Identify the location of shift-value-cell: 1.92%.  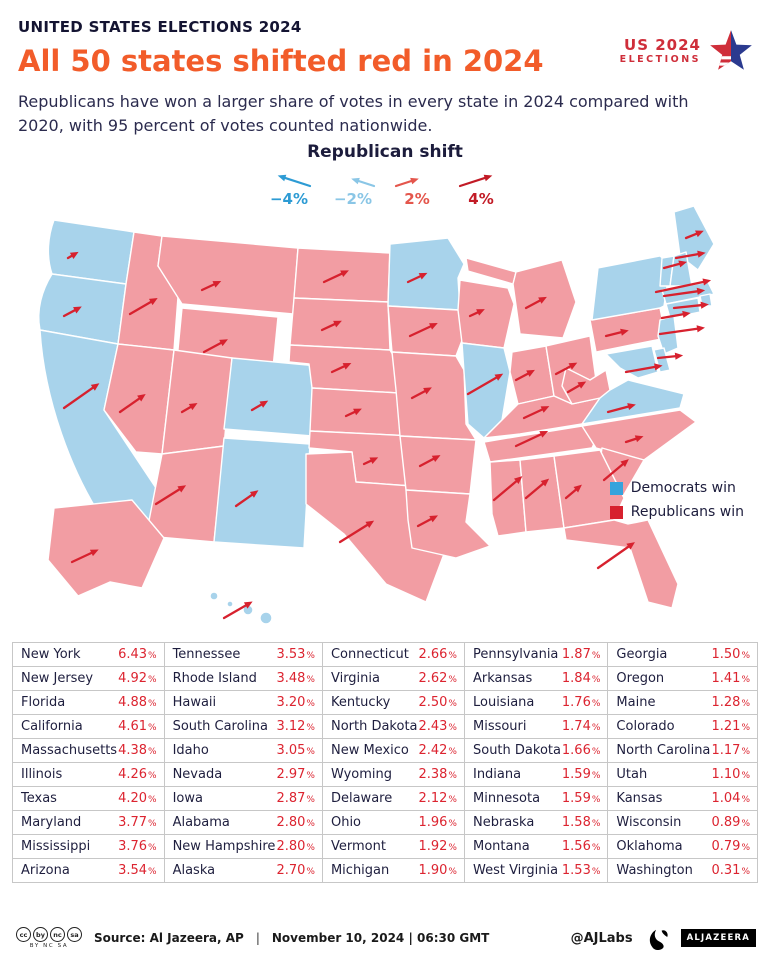
(441, 846).